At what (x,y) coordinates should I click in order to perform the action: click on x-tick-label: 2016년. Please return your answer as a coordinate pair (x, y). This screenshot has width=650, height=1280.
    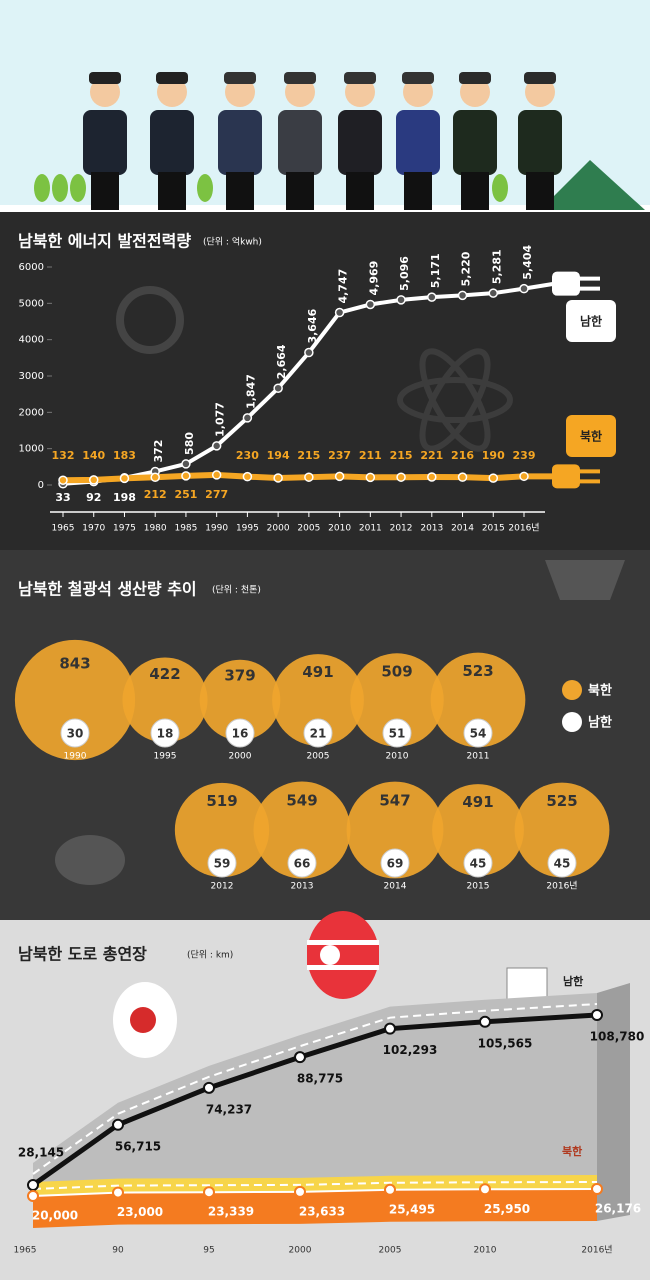
    Looking at the image, I should click on (523, 528).